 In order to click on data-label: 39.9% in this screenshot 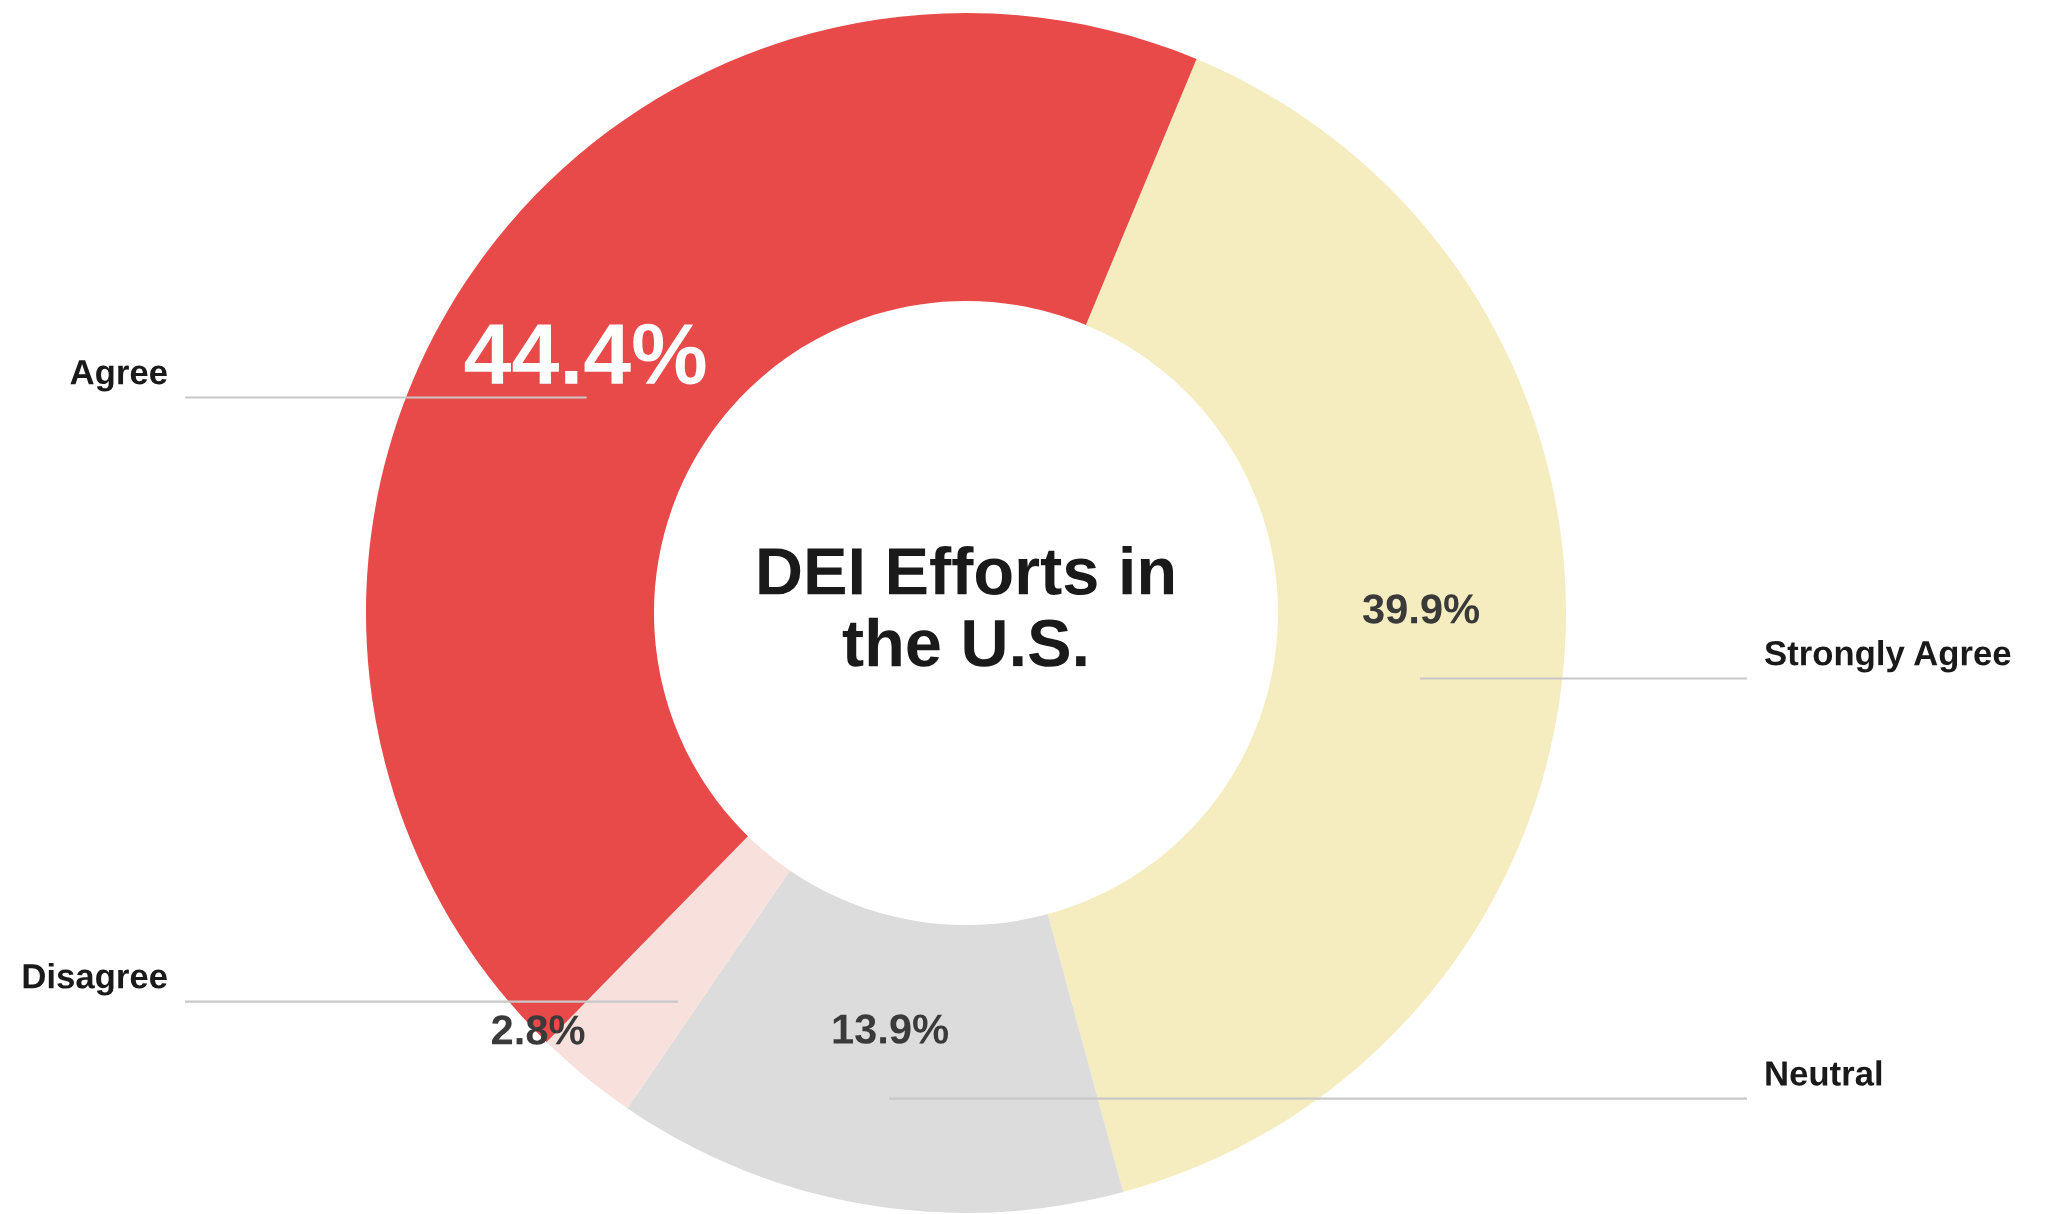, I will do `click(1421, 609)`.